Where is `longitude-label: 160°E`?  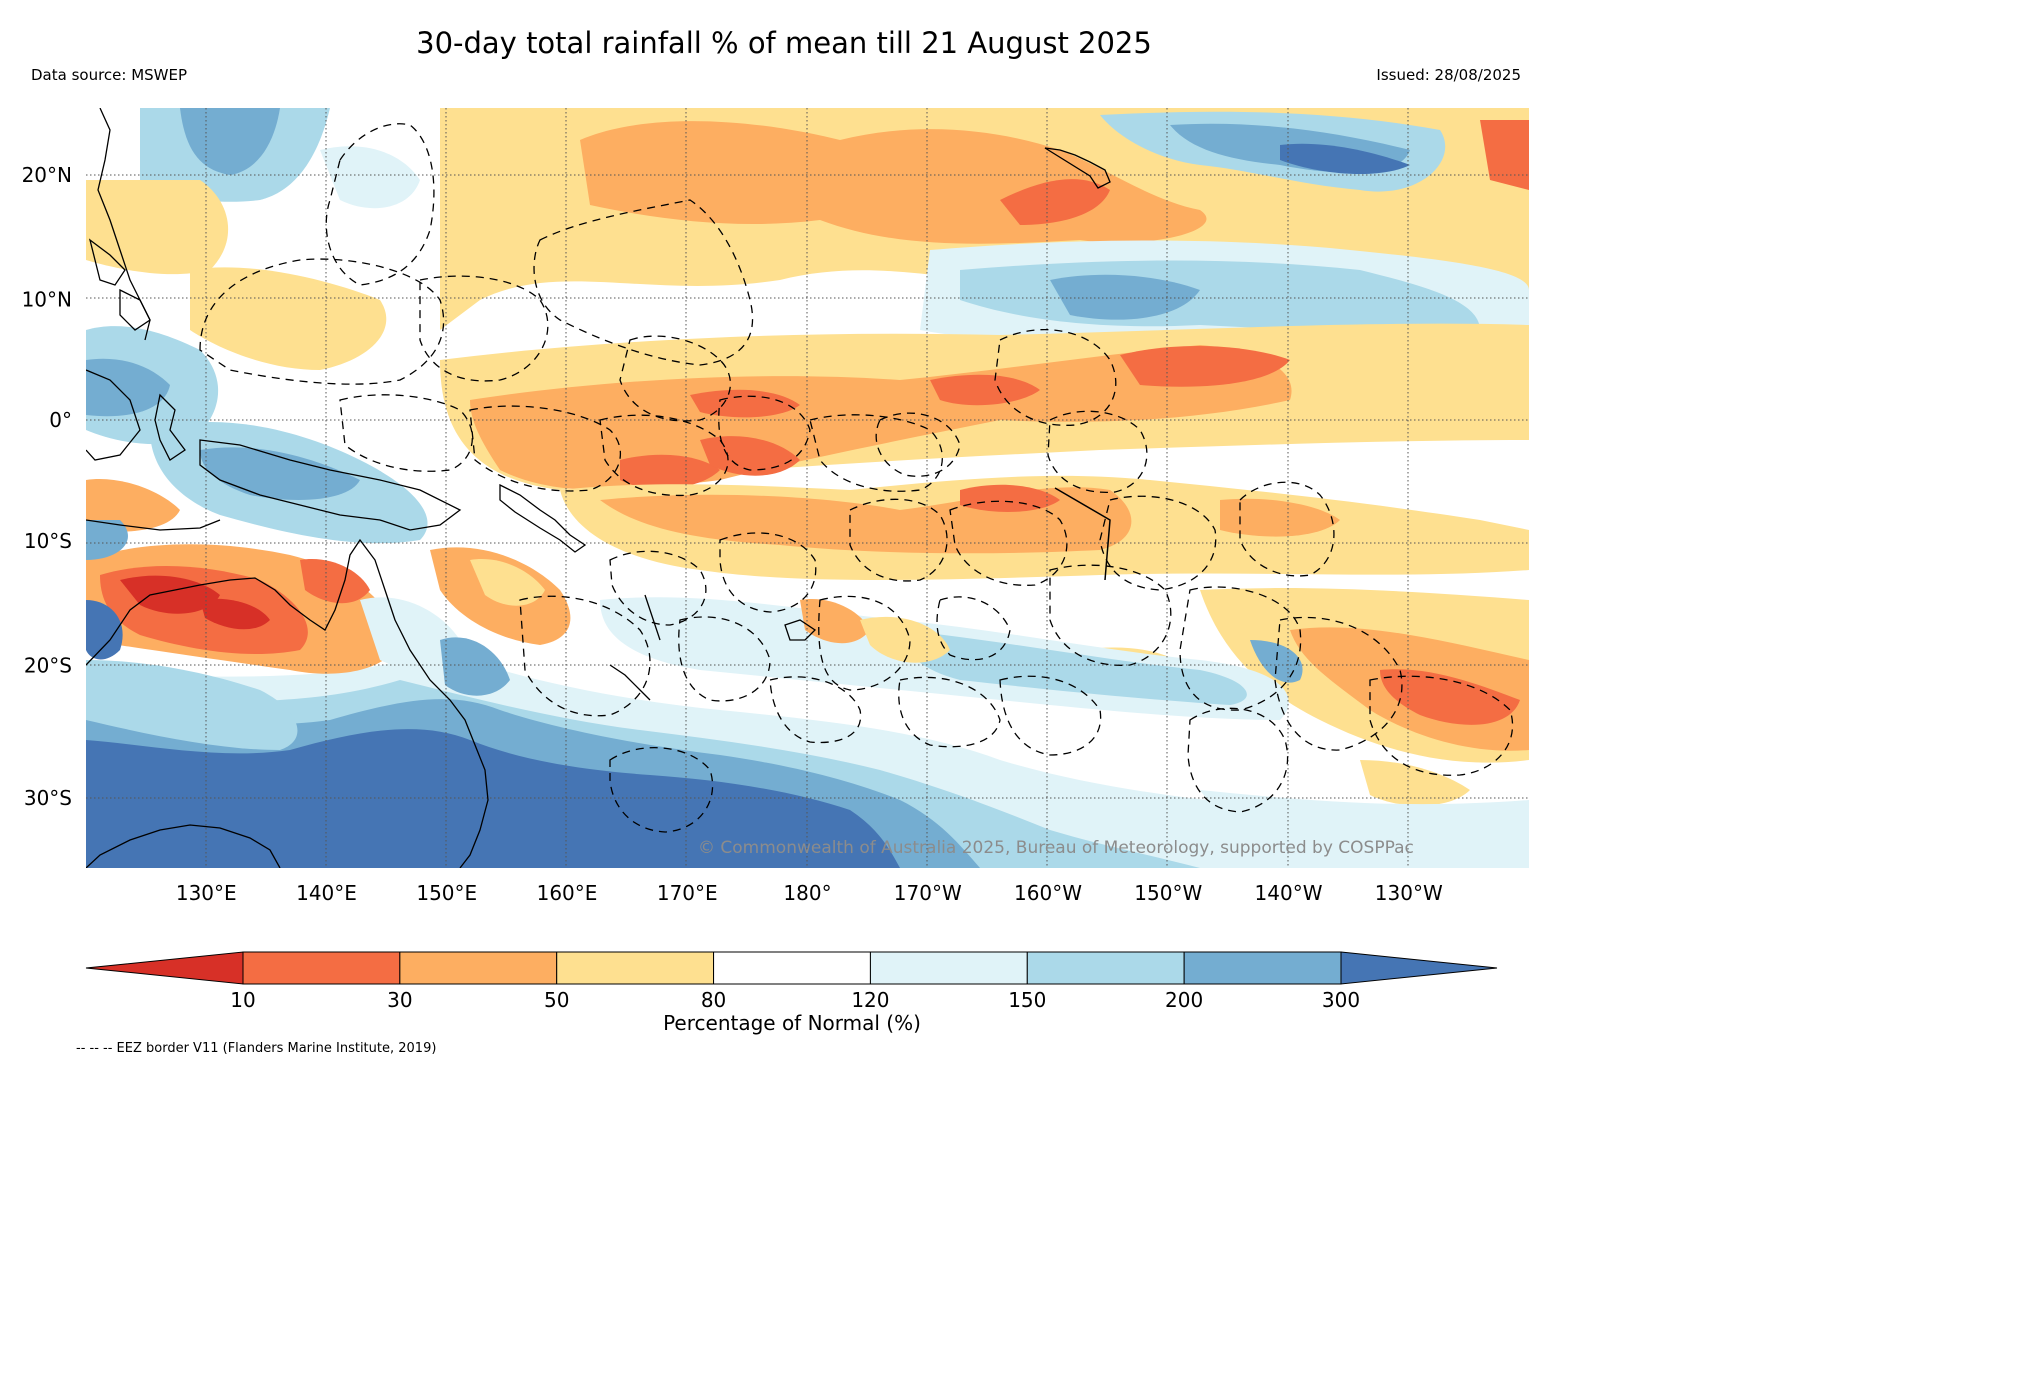
longitude-label: 160°E is located at coordinates (567, 893).